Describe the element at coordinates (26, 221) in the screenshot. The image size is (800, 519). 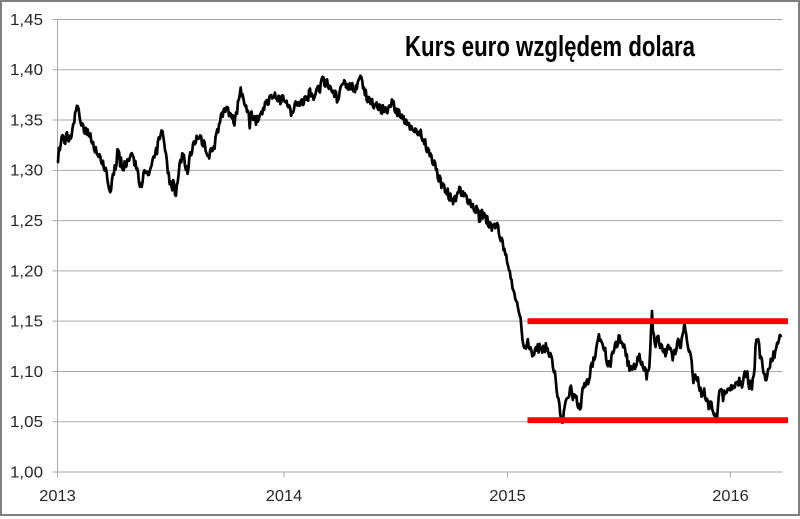
I see `svg-text: 1,25` at that location.